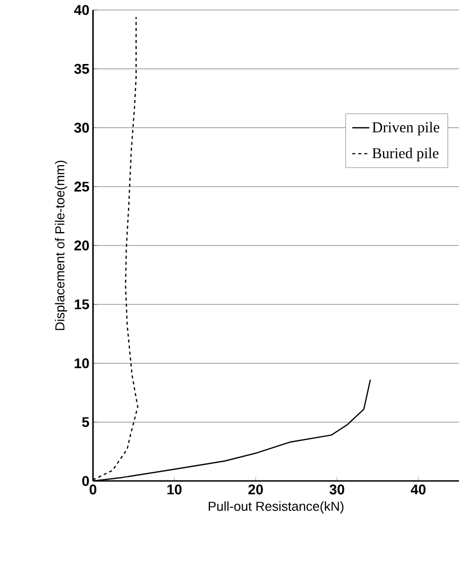  What do you see at coordinates (81, 10) in the screenshot?
I see `y-tick-label: 40` at bounding box center [81, 10].